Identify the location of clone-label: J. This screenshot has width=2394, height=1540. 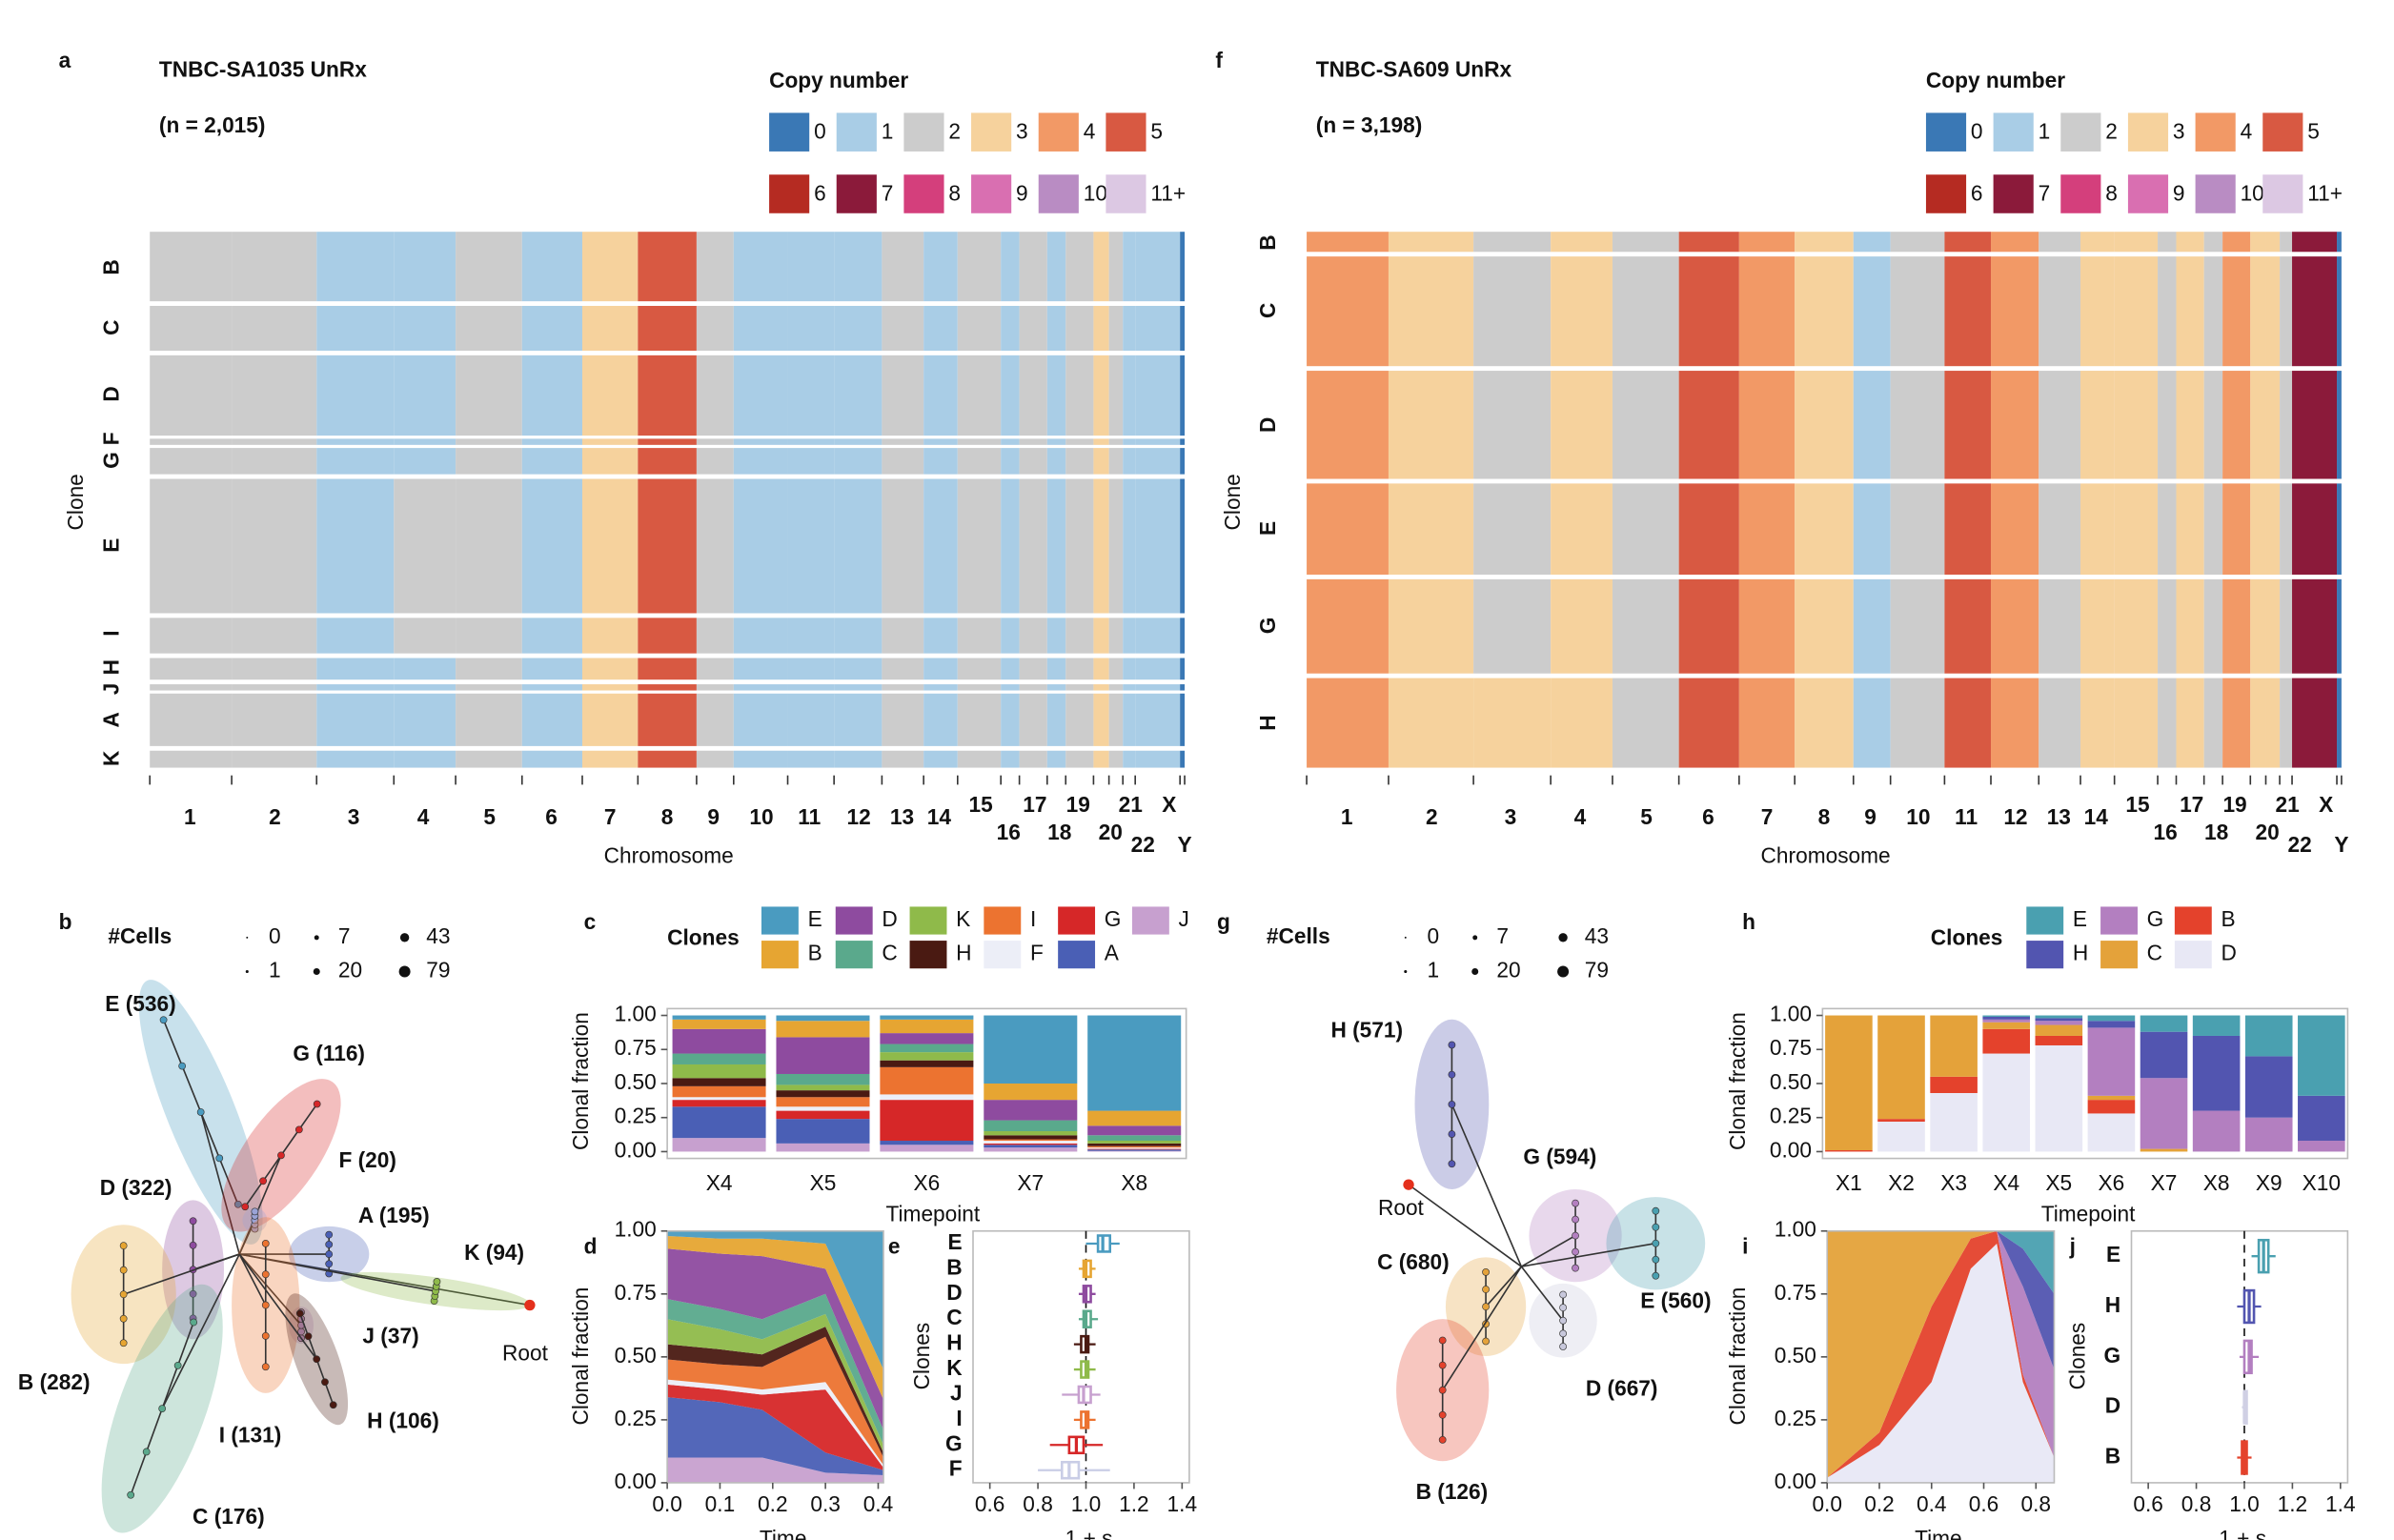
(110, 689).